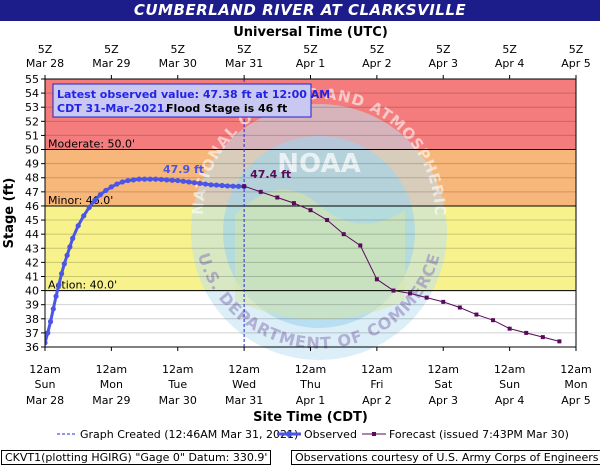 The height and width of the screenshot is (465, 600). What do you see at coordinates (111, 63) in the screenshot?
I see `top-tick-date: Mar 29` at bounding box center [111, 63].